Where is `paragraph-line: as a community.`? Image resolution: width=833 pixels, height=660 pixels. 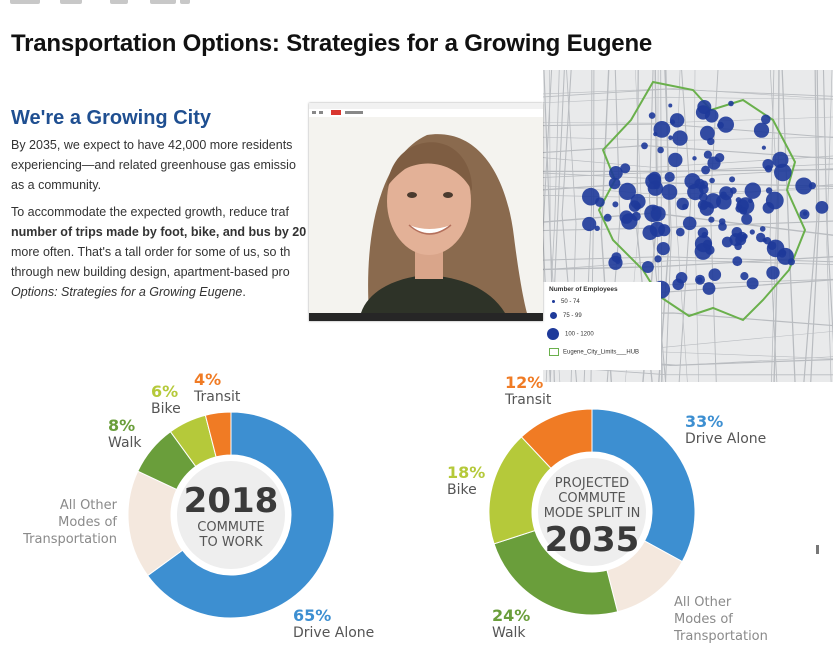 paragraph-line: as a community. is located at coordinates (56, 185).